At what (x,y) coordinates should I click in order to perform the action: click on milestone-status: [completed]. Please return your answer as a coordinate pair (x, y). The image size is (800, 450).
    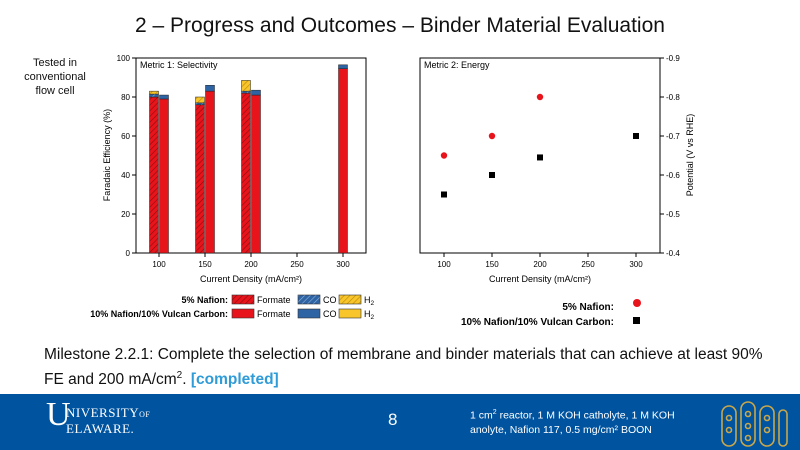
    Looking at the image, I should click on (234, 380).